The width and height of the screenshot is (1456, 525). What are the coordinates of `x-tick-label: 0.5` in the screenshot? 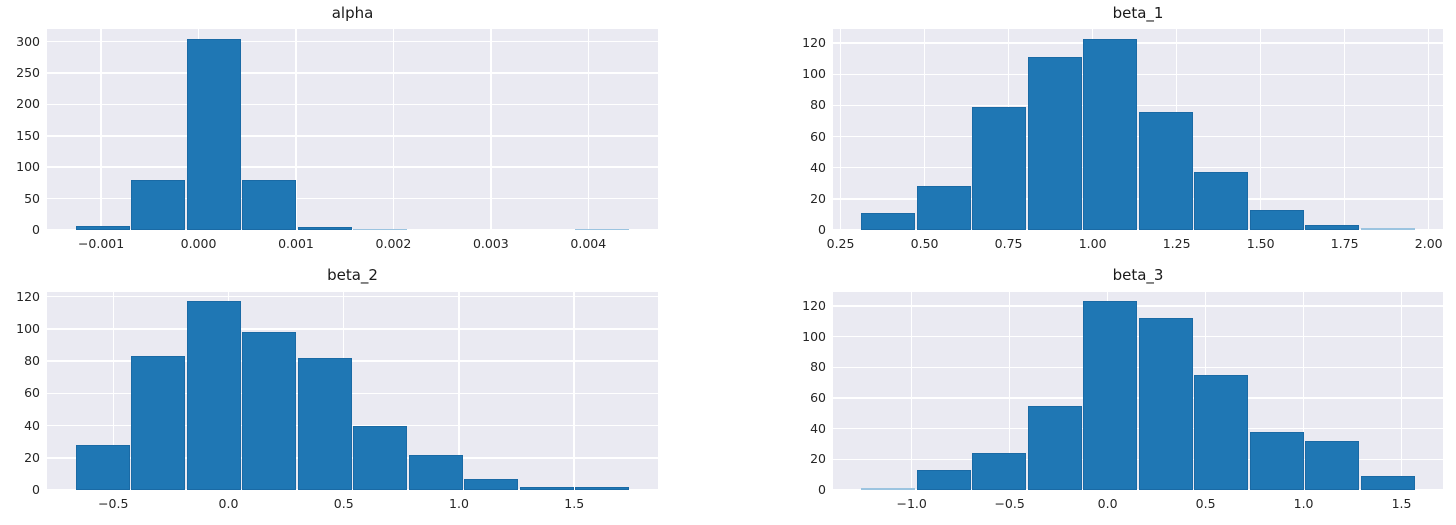 It's located at (343, 503).